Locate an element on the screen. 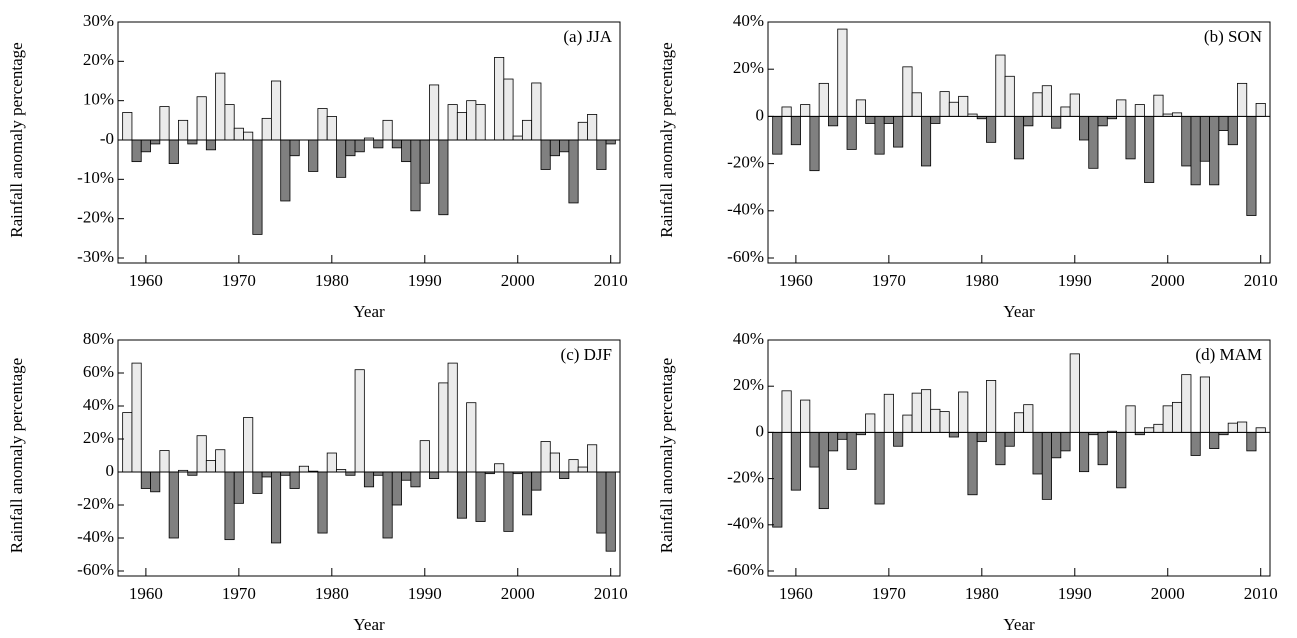 Image resolution: width=1297 pixels, height=638 pixels. y-tick-label: -0 is located at coordinates (107, 138).